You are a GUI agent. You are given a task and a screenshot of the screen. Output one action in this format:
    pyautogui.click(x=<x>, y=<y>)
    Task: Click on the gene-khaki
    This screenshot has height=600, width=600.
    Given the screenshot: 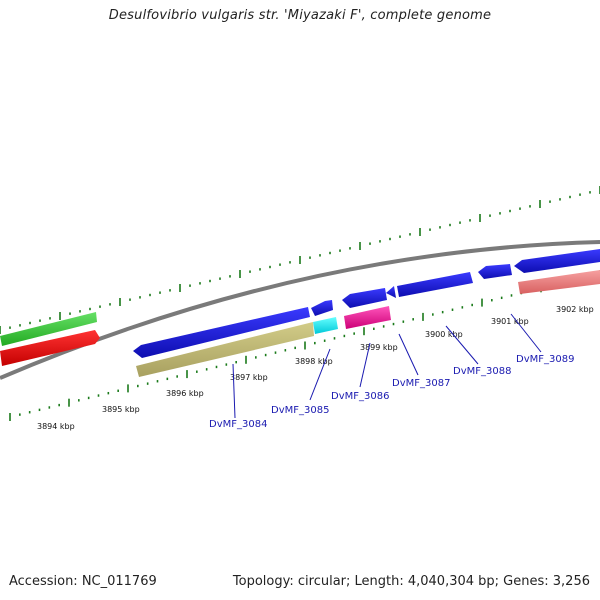 What is the action you would take?
    pyautogui.click(x=225, y=349)
    